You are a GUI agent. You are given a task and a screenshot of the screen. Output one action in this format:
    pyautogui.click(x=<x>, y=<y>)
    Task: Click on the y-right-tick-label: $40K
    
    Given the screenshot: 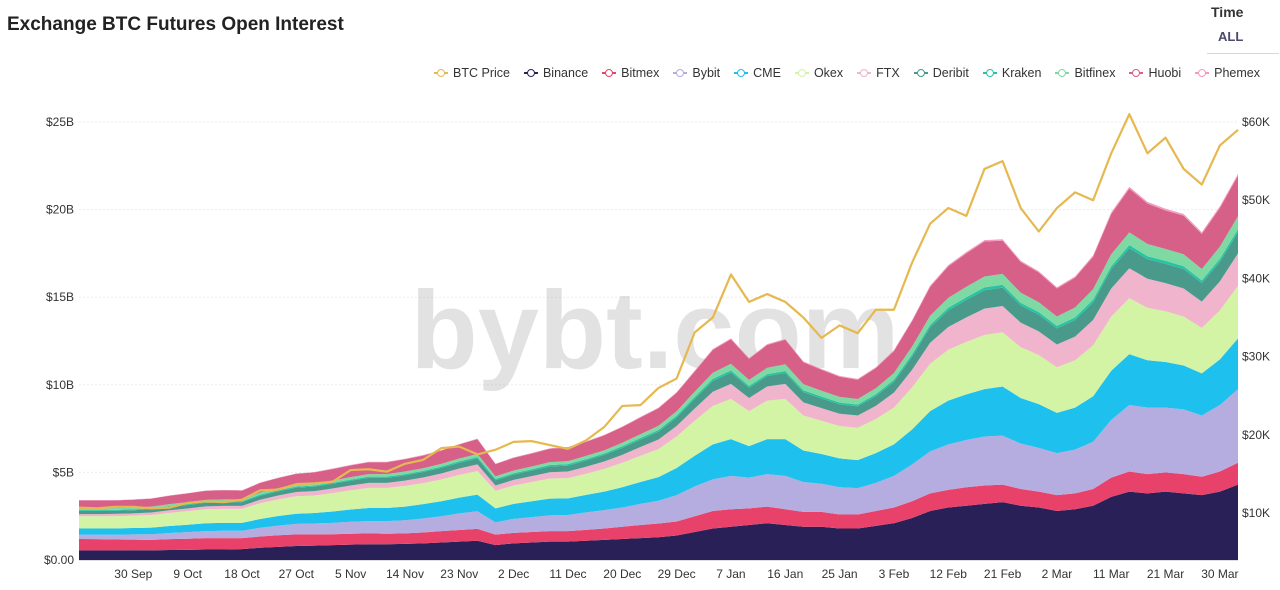 What is the action you would take?
    pyautogui.click(x=1256, y=278)
    